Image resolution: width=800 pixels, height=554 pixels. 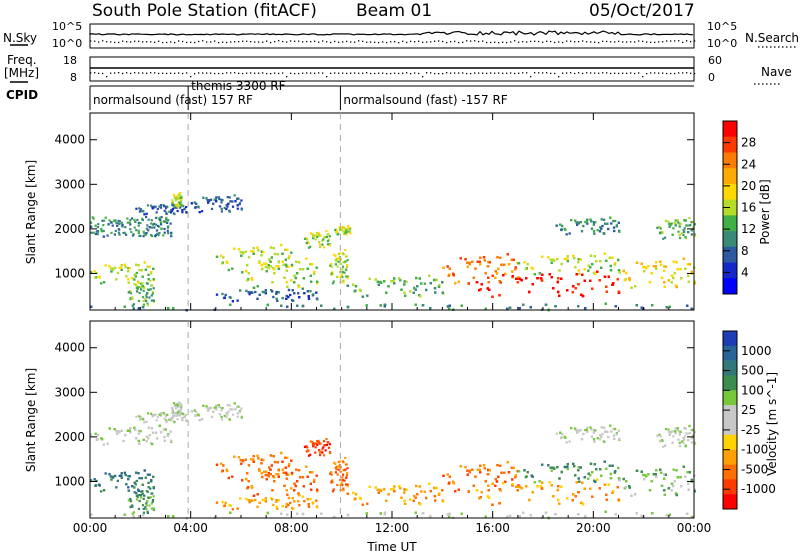 What do you see at coordinates (425, 100) in the screenshot?
I see `cpid-segment-label: normalsound (fast) -157 RF` at bounding box center [425, 100].